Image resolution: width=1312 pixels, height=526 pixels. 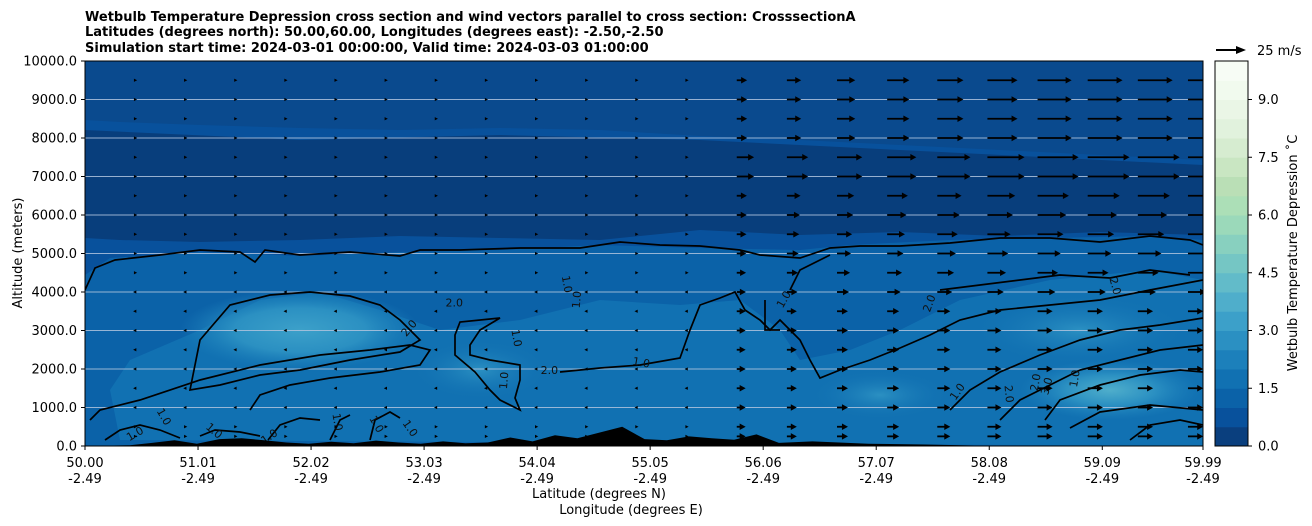 What do you see at coordinates (385, 426) in the screenshot?
I see `contour-line` at bounding box center [385, 426].